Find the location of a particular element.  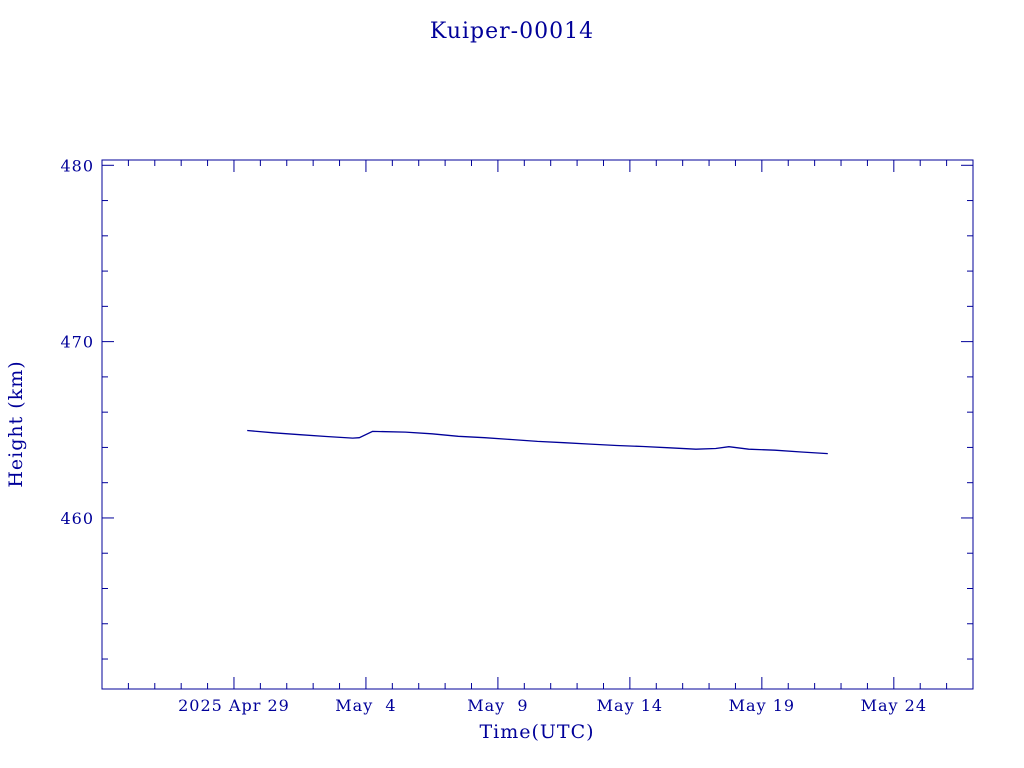

y-axis-label: Height (km) is located at coordinates (16, 423).